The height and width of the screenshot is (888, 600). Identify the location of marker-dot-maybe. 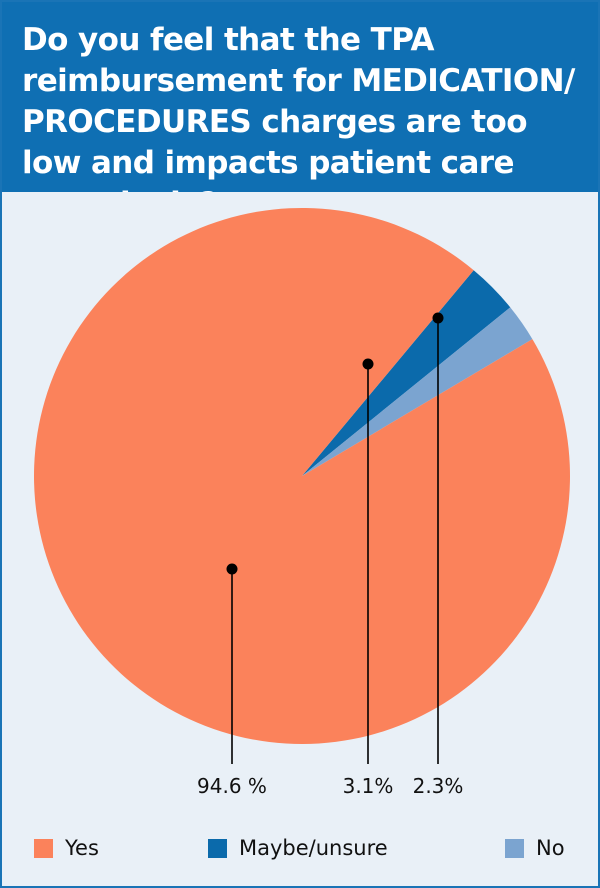
(368, 364).